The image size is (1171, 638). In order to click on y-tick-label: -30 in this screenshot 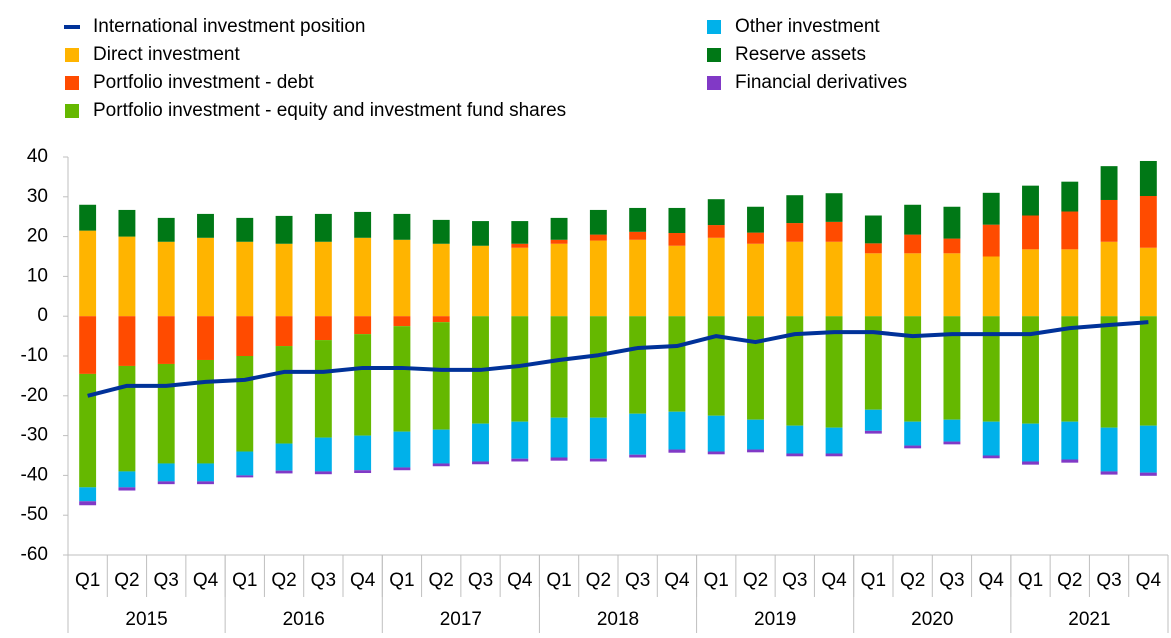, I will do `click(34, 435)`.